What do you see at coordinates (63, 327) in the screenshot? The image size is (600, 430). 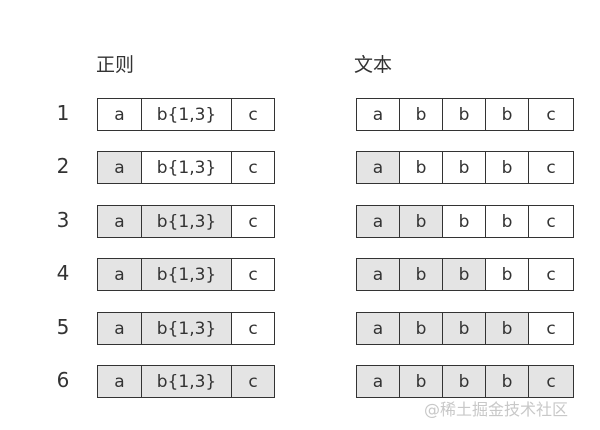 I see `step-number: 5` at bounding box center [63, 327].